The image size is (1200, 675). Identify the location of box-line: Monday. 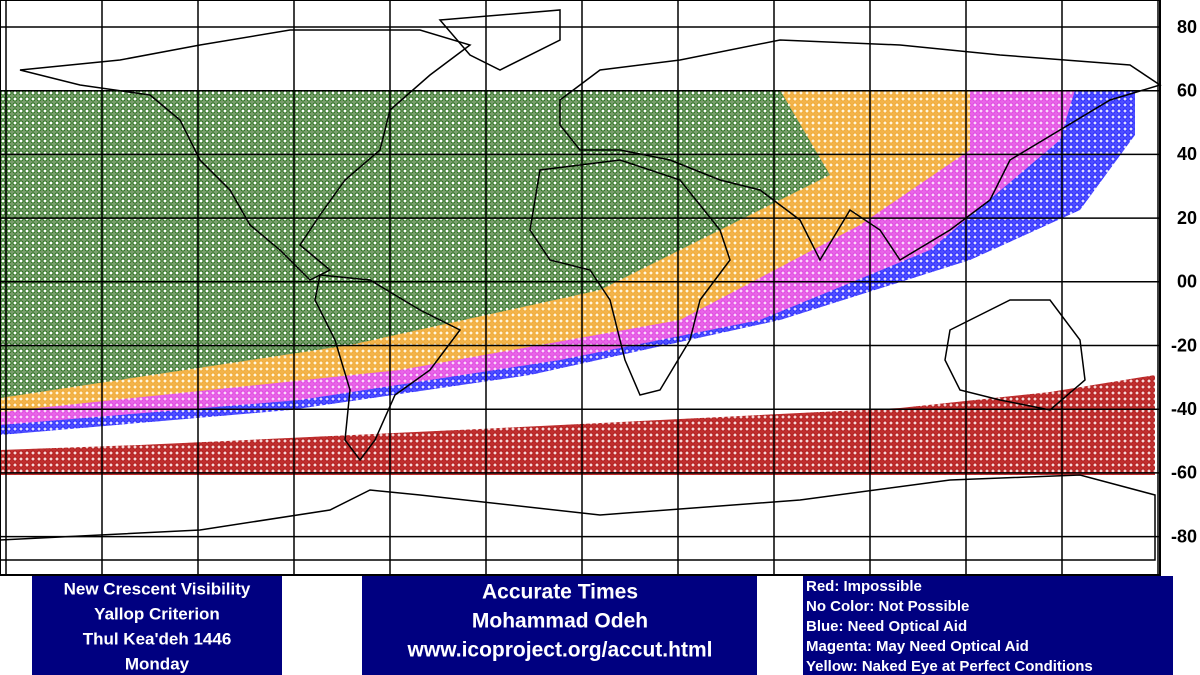
(157, 663).